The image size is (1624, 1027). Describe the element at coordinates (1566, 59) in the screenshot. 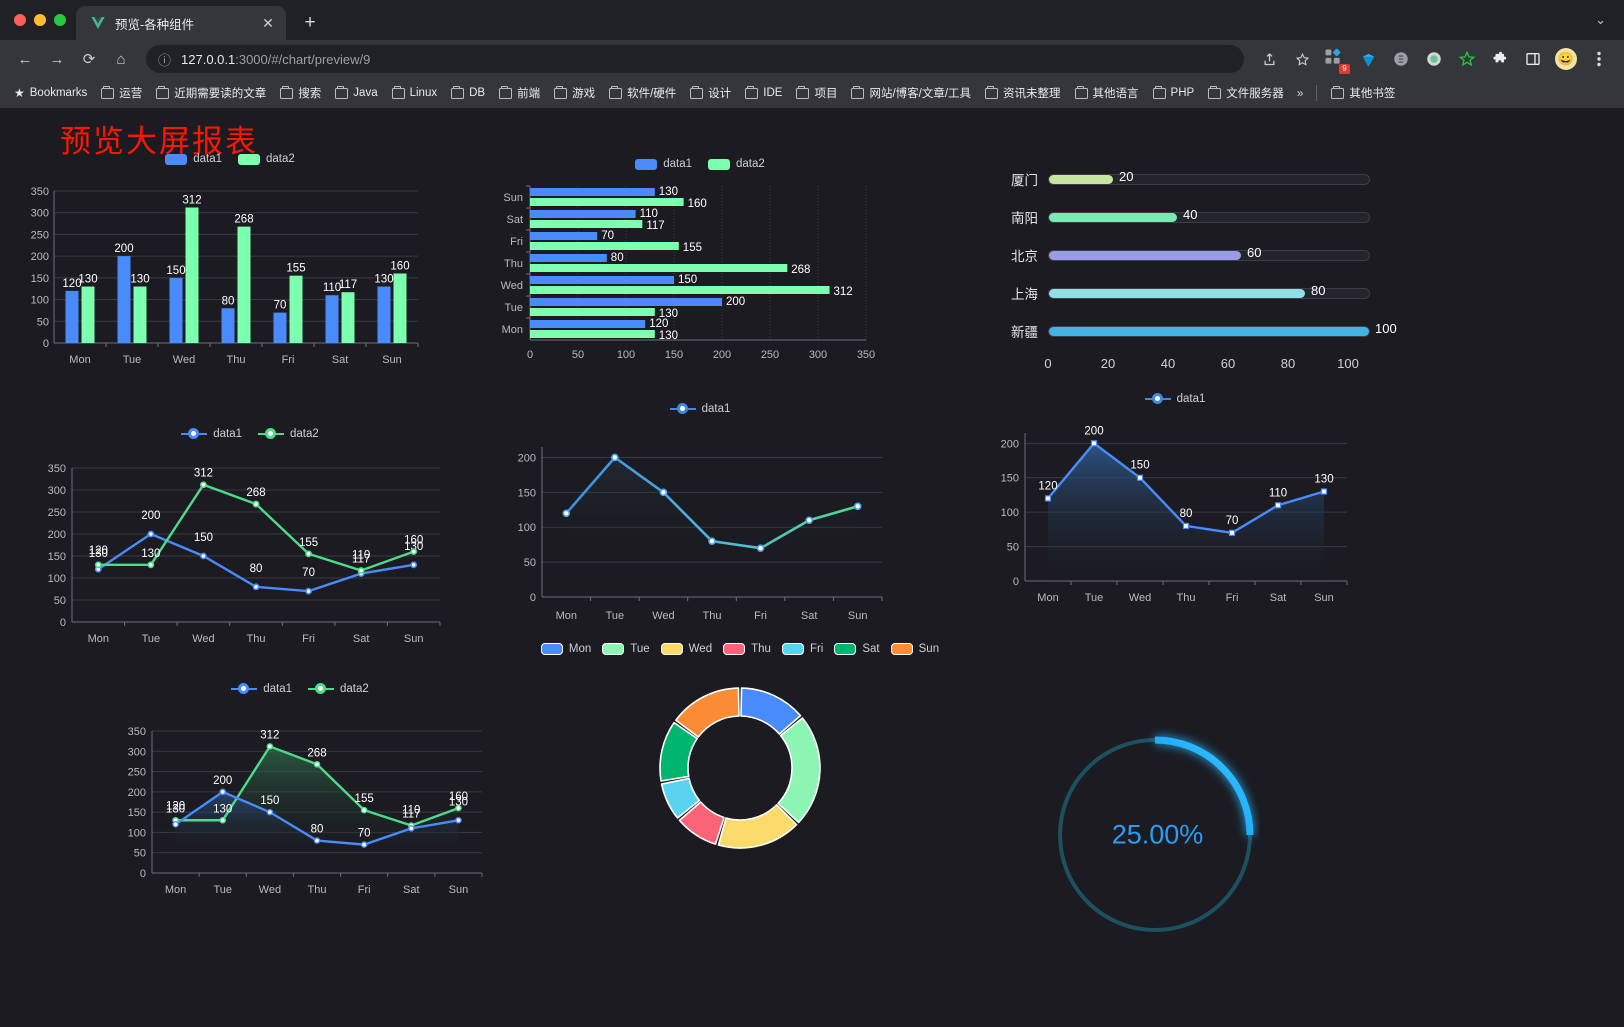

I see `profile-avatar-icon: 😀` at that location.